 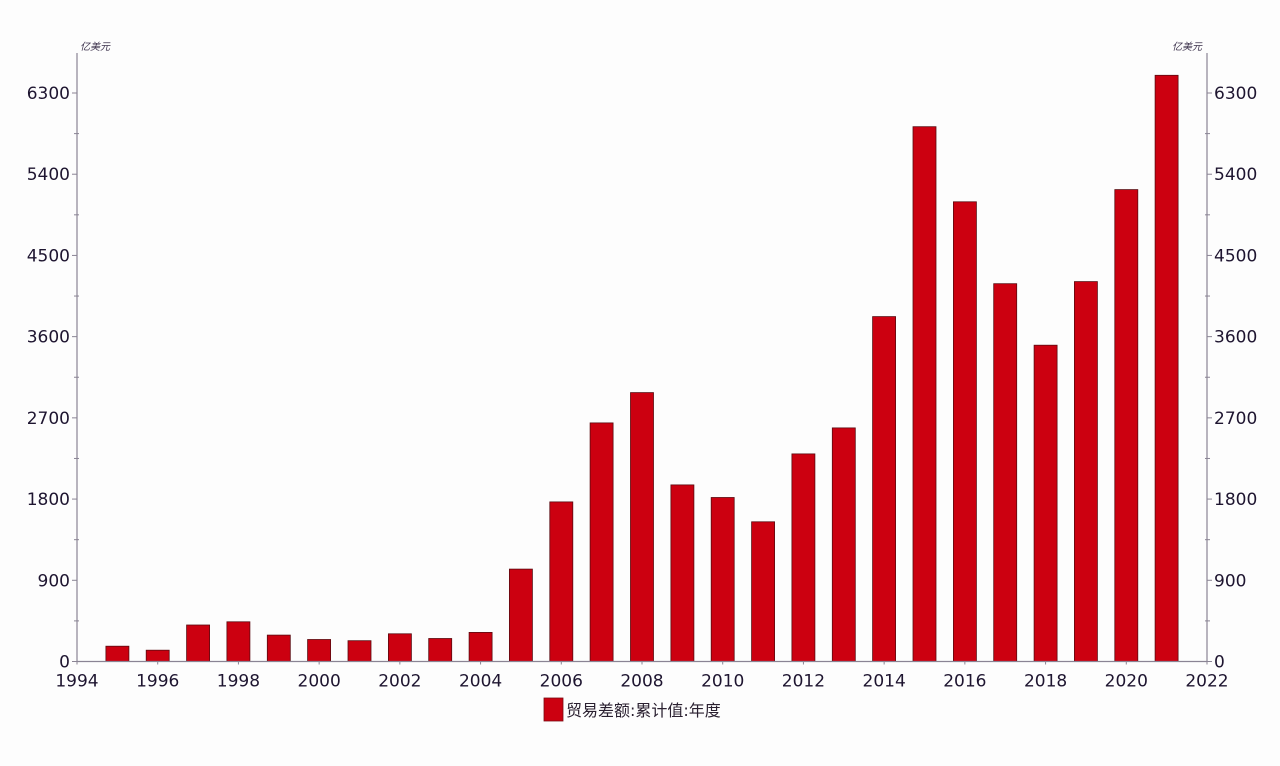 What do you see at coordinates (238, 682) in the screenshot?
I see `x-tick-label: 1998` at bounding box center [238, 682].